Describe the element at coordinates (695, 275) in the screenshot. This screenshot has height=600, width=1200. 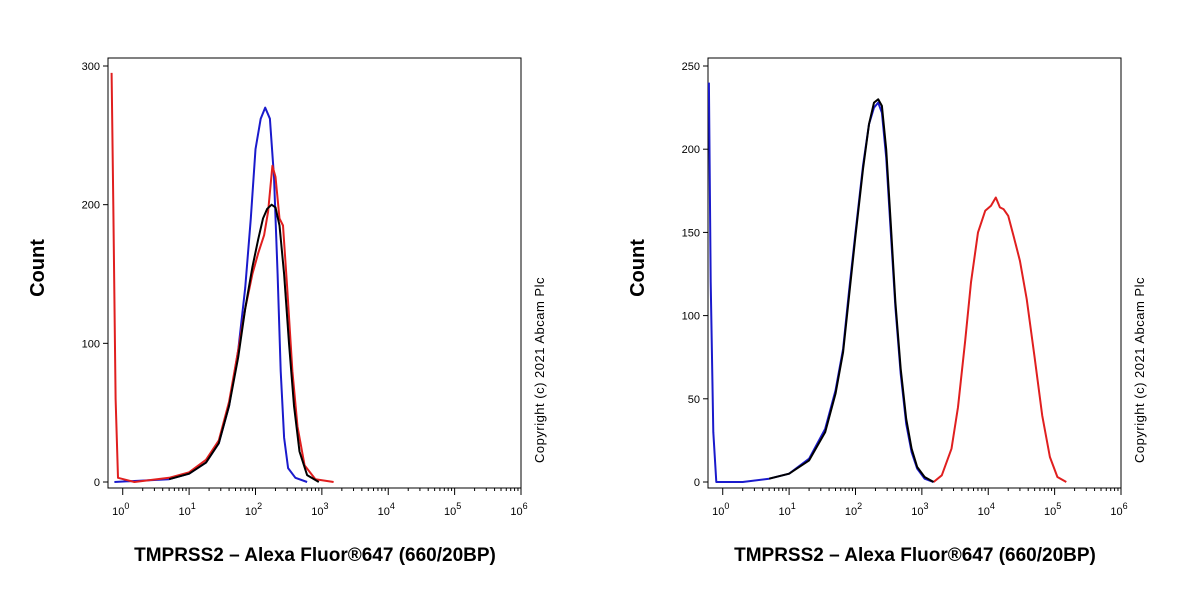
I see `y-axis-ticks: 0 50 100 150 200 250` at that location.